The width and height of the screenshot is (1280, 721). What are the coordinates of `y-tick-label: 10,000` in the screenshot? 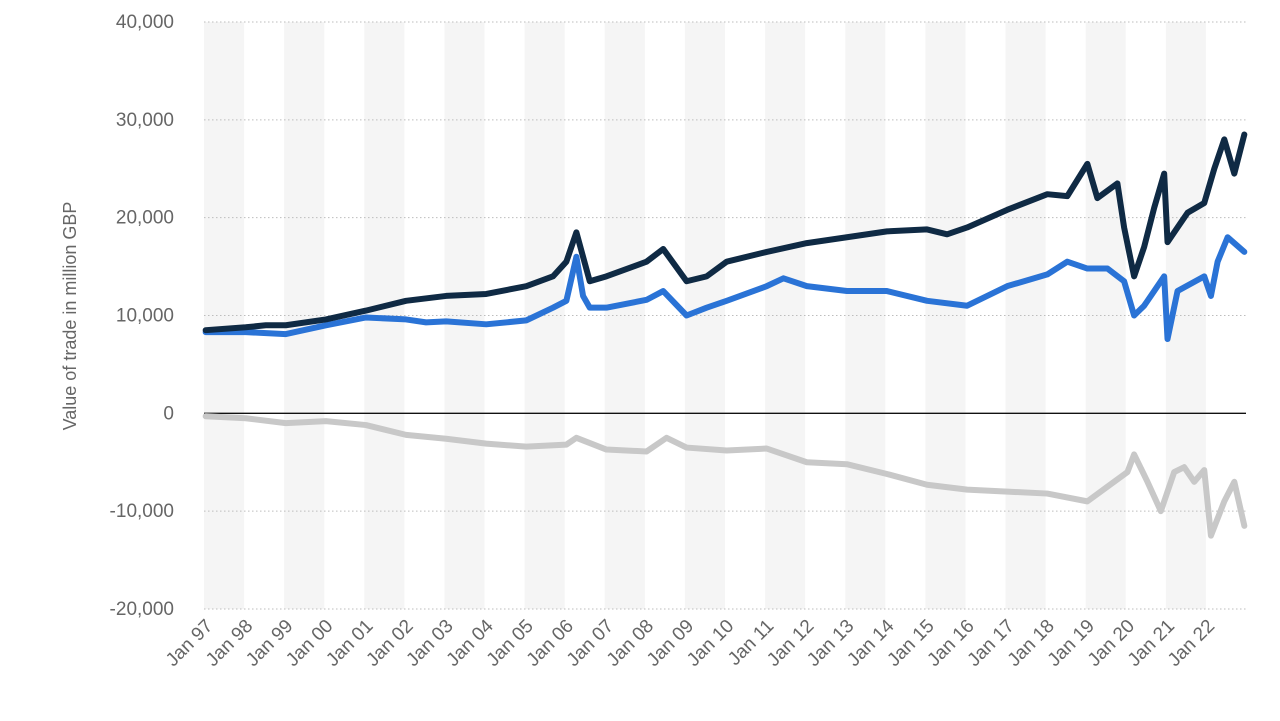 It's located at (145, 316).